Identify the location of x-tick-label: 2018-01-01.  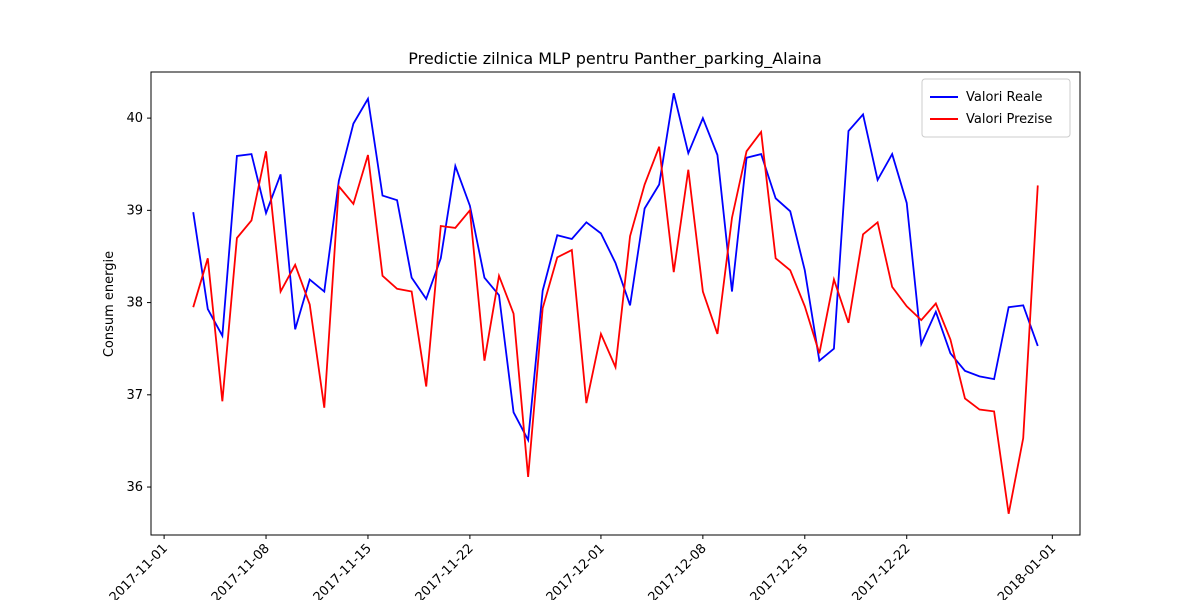
(1027, 570).